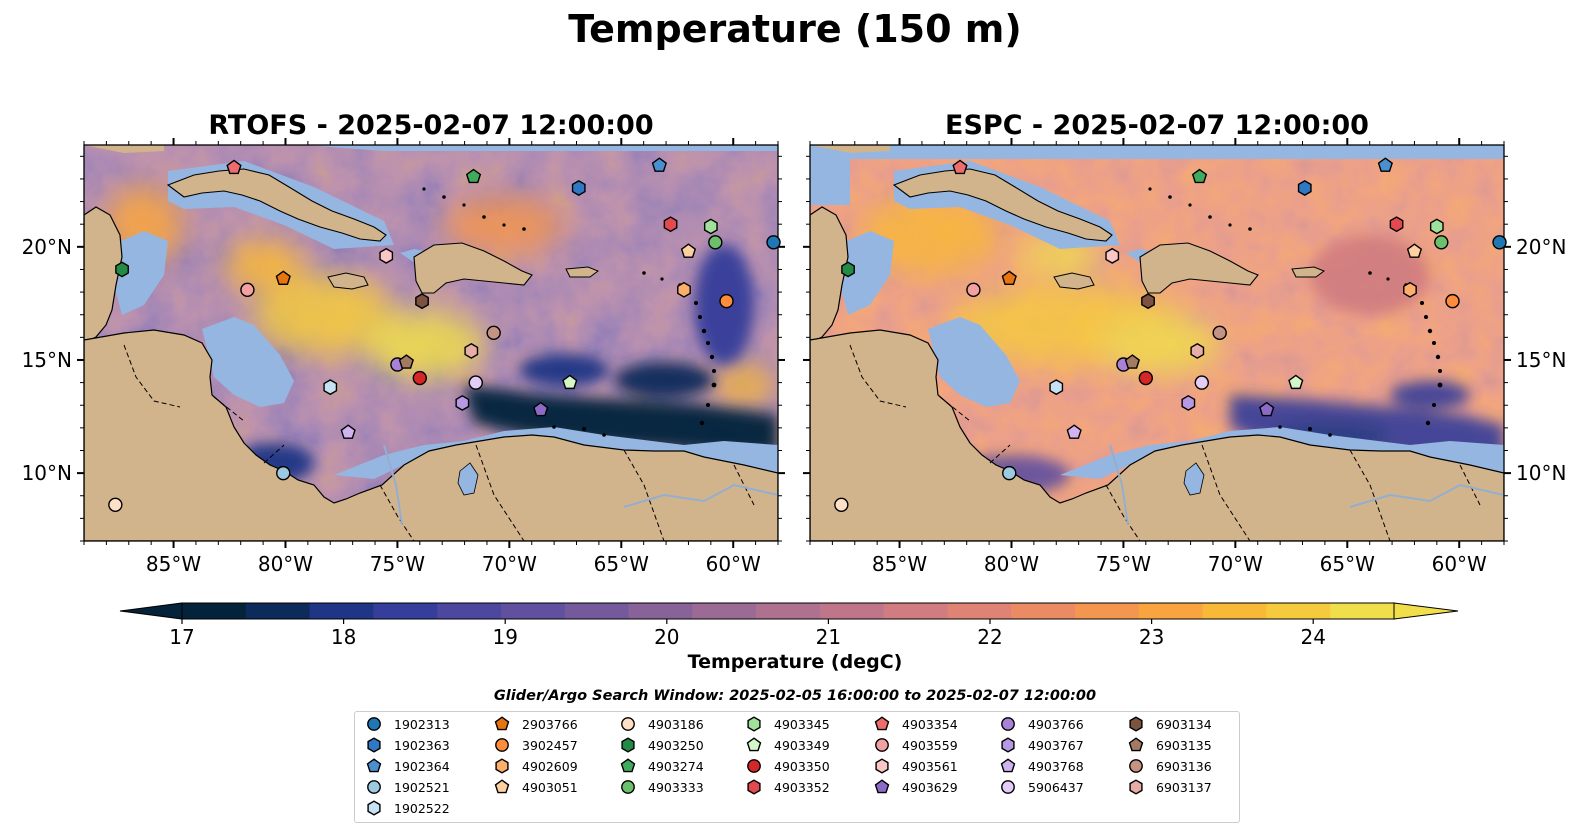 The width and height of the screenshot is (1590, 829). I want to click on legend-item: 4903349, so click(787, 745).